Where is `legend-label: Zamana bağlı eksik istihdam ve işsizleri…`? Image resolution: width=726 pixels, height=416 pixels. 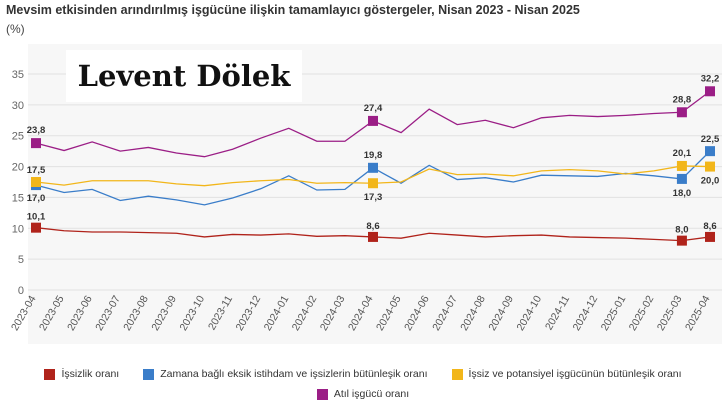
legend-label: Zamana bağlı eksik istihdam ve işsizleri… is located at coordinates (294, 374).